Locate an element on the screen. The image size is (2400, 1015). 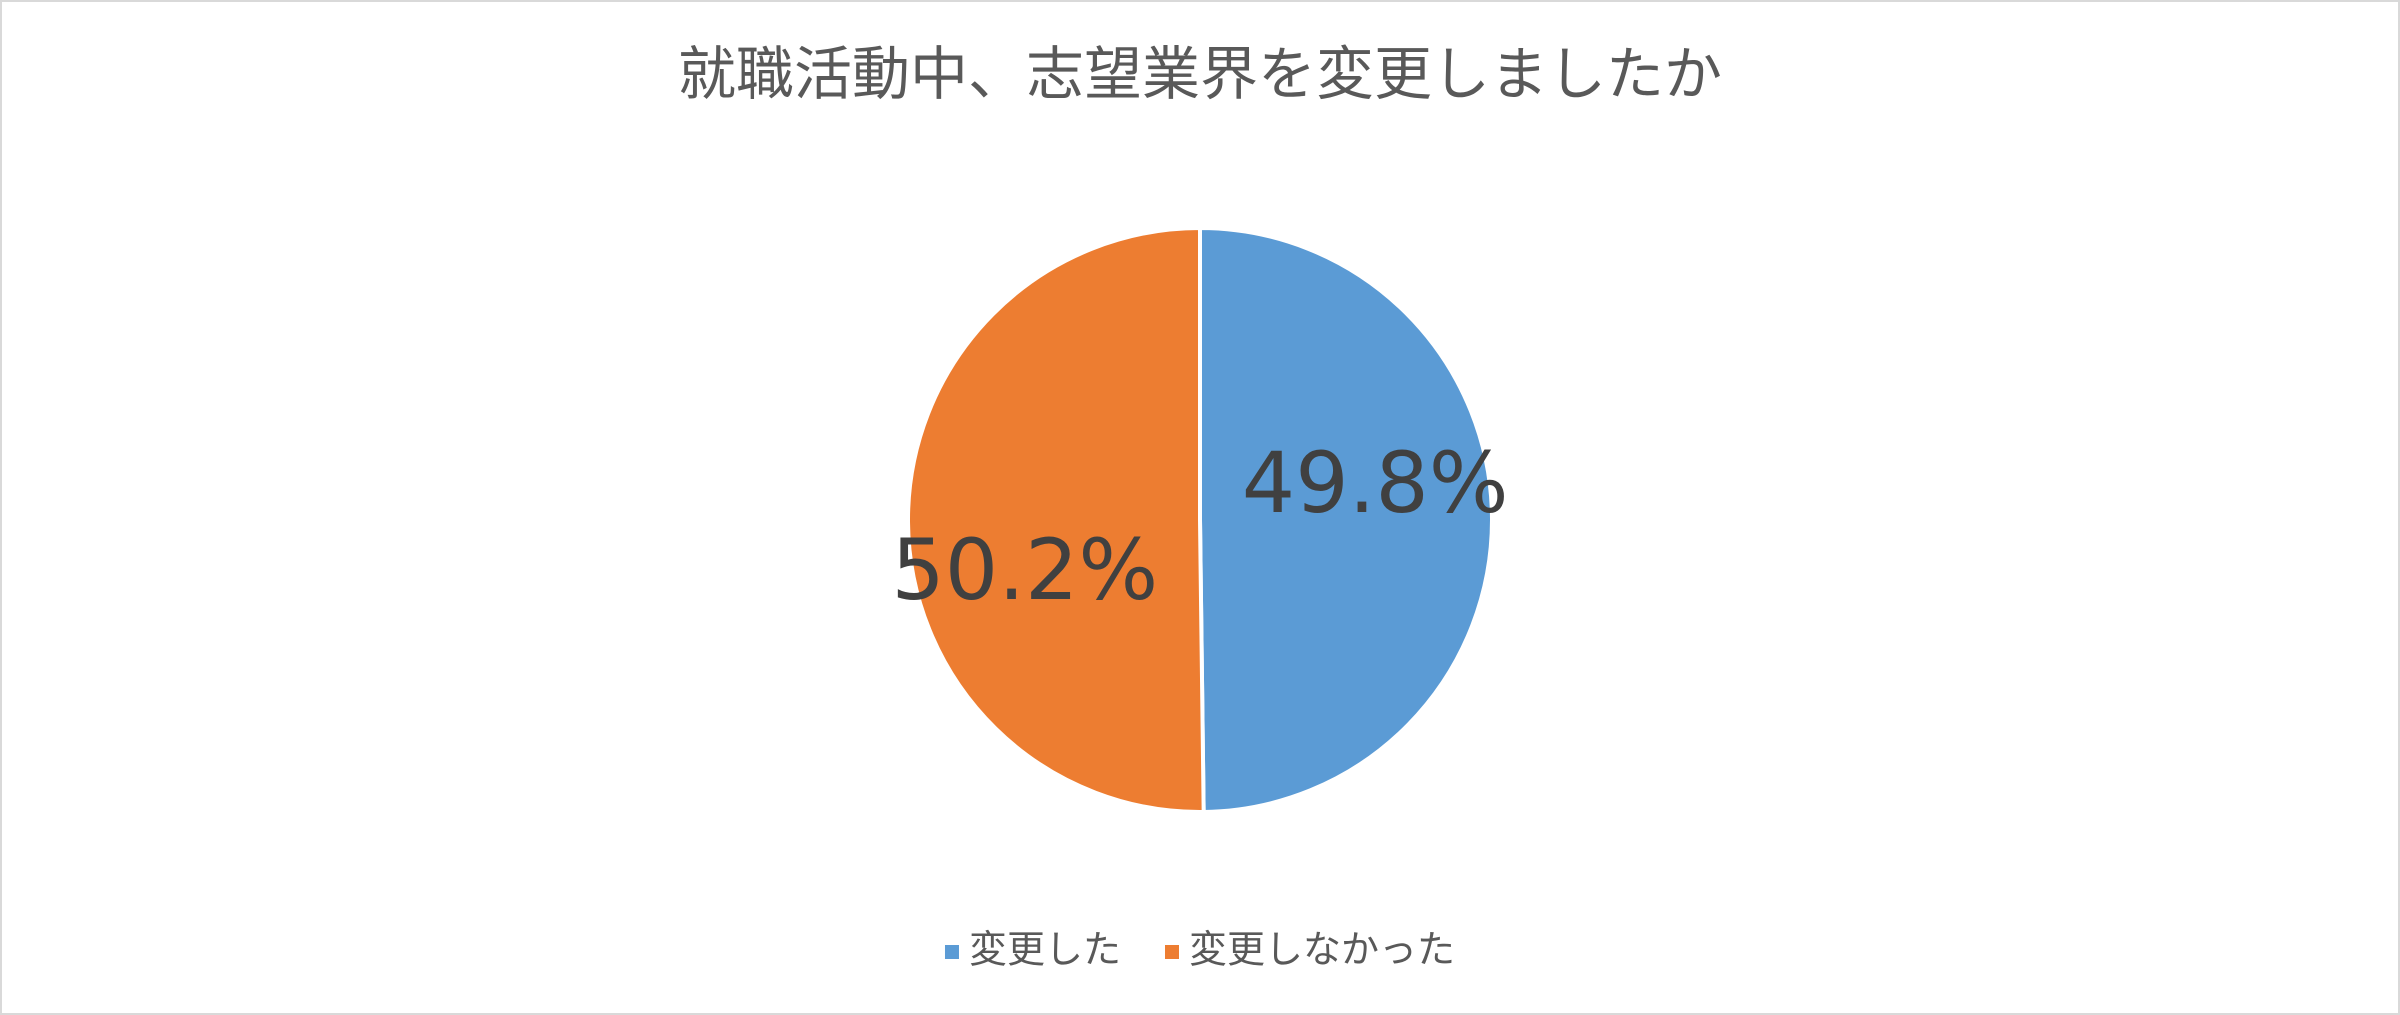
legend-label: 変更しなかった is located at coordinates (1322, 950).